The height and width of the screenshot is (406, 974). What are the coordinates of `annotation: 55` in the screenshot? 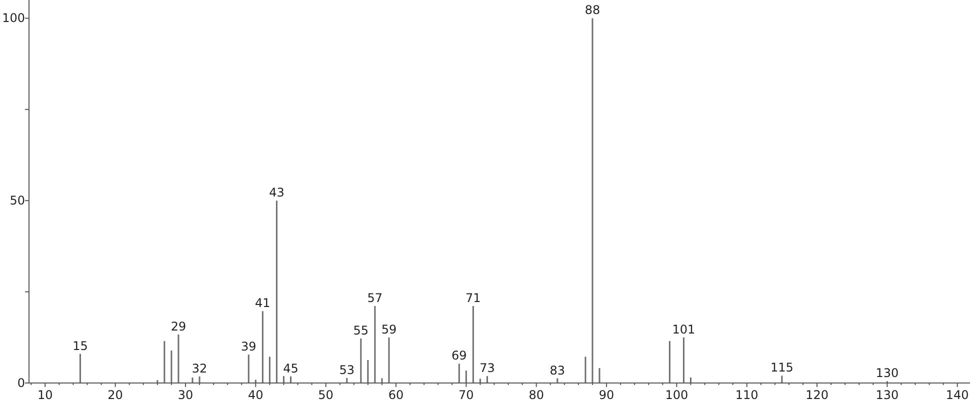 It's located at (361, 331).